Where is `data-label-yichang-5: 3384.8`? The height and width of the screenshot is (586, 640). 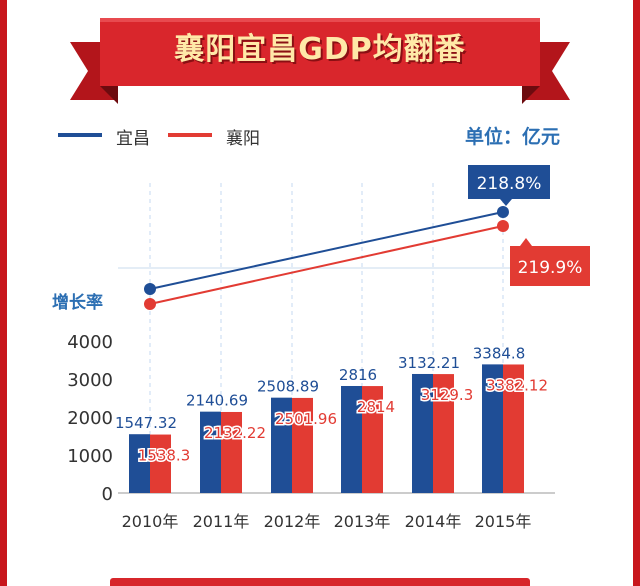 data-label-yichang-5: 3384.8 is located at coordinates (499, 353).